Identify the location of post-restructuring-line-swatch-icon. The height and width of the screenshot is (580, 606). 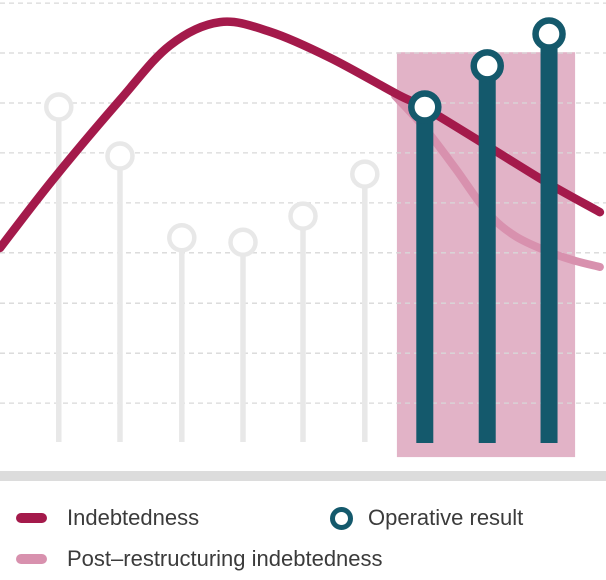
(31, 559).